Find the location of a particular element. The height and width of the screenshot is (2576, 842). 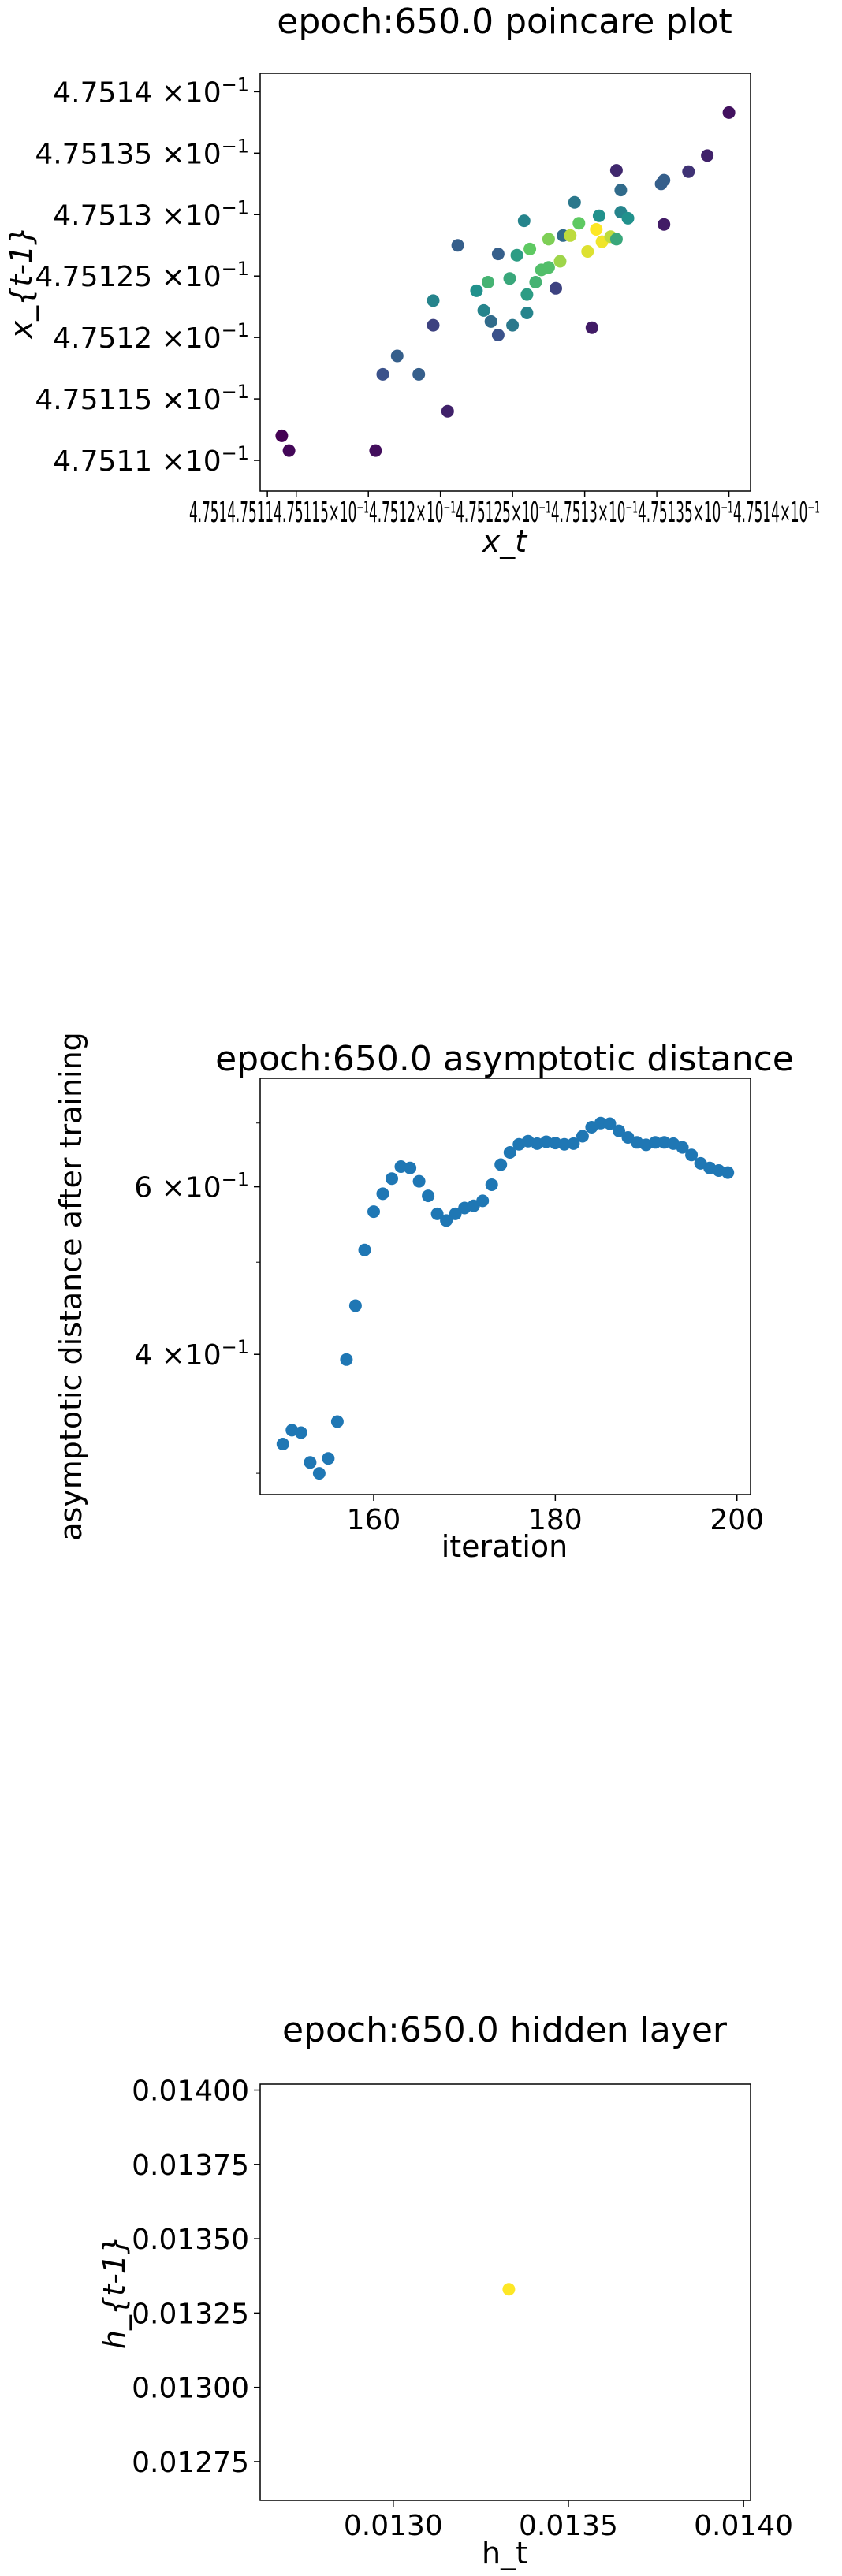

hidden-y-tick-label: 0.01375 is located at coordinates (191, 2166).